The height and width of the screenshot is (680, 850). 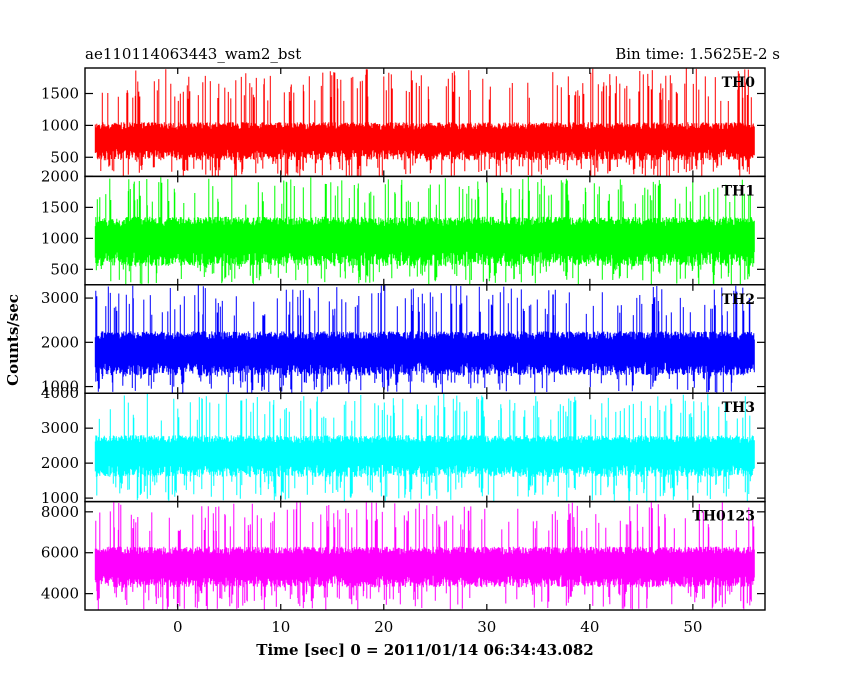 I want to click on series-line-th1, so click(x=424, y=230).